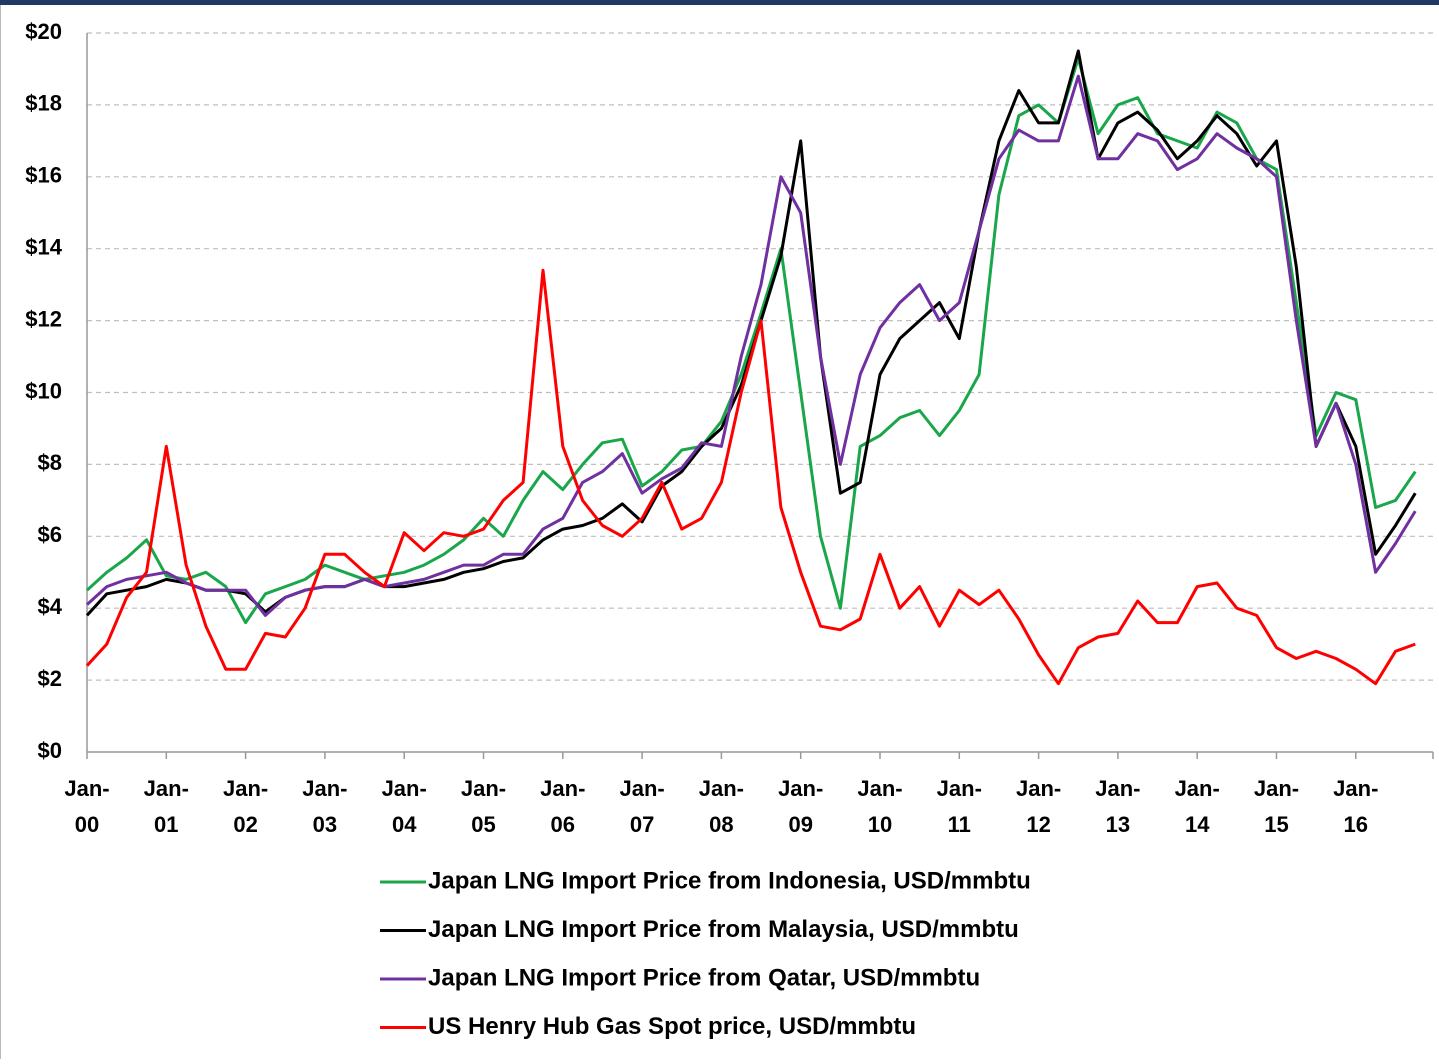 The width and height of the screenshot is (1439, 1064). I want to click on x-tick-label: Jan-14, so click(1197, 806).